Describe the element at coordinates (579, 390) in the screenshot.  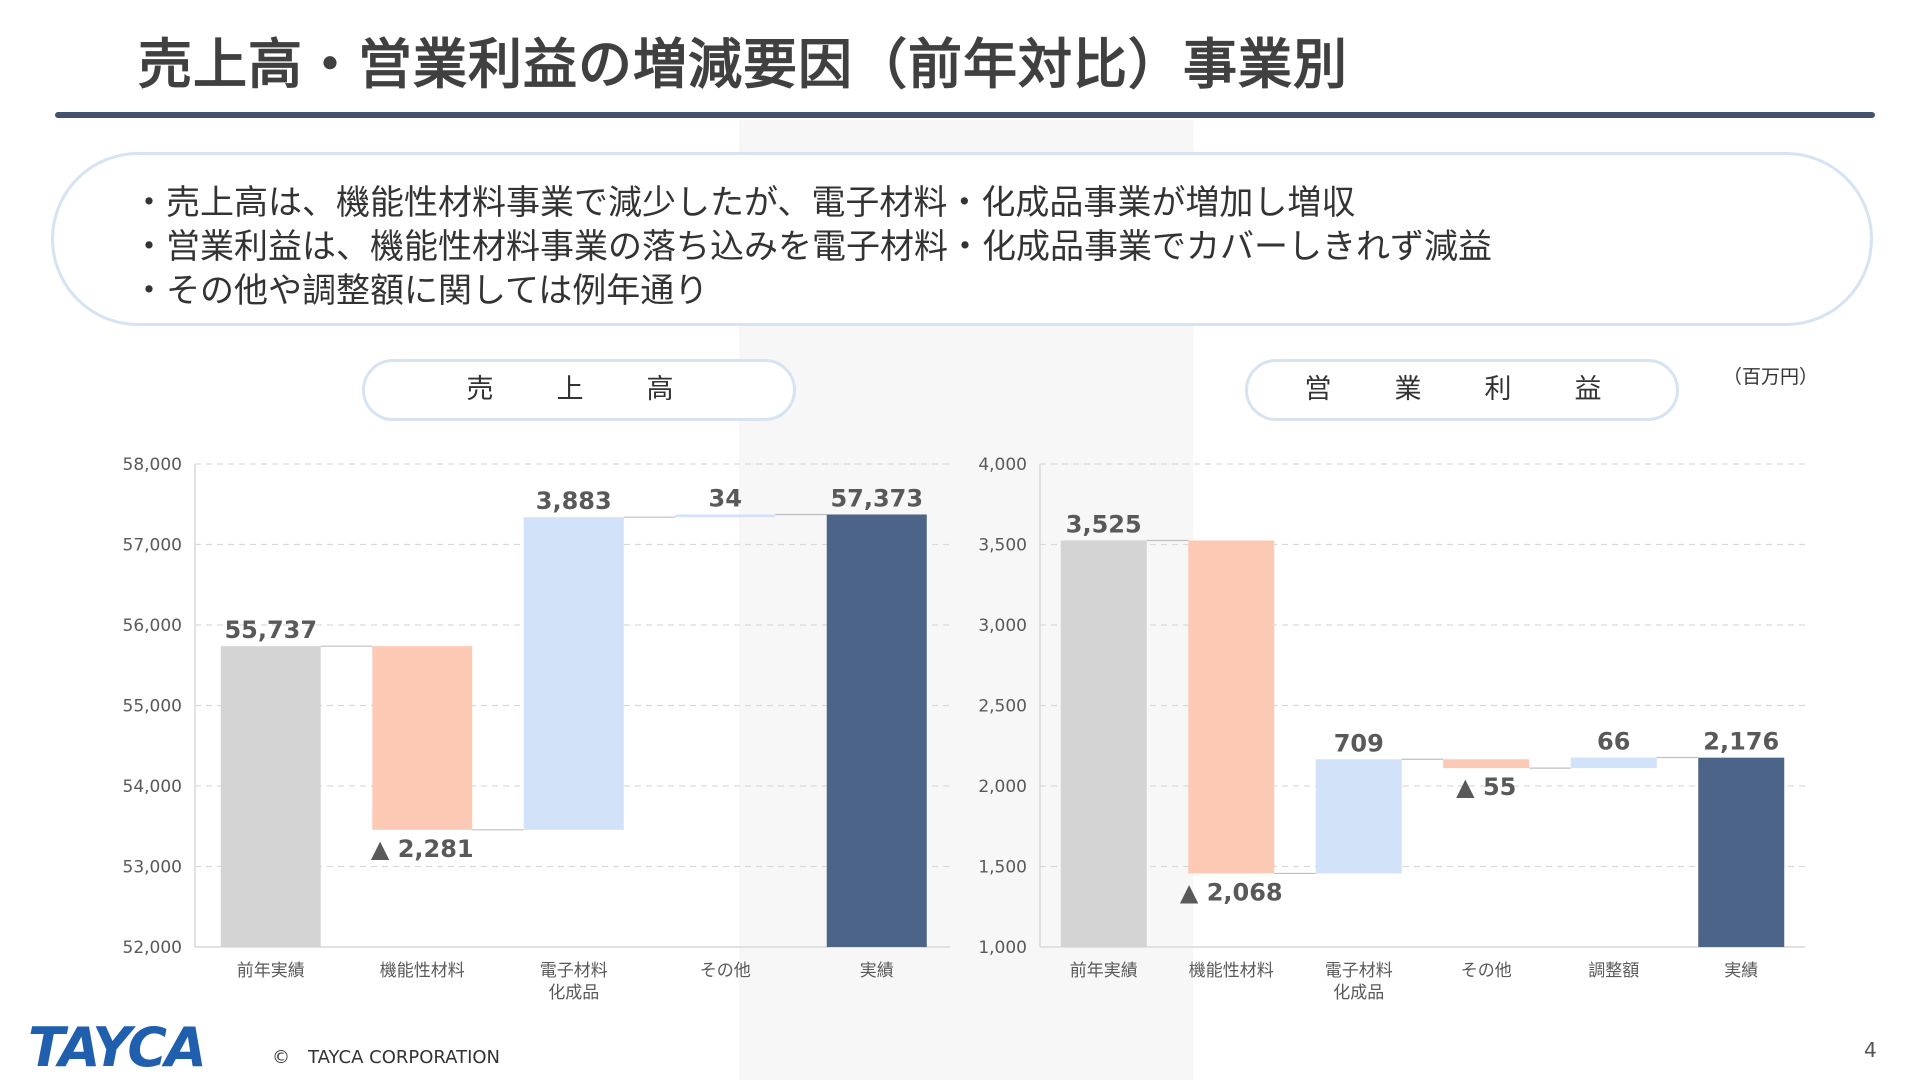
I see `sales-chart-title: 売 上 高` at that location.